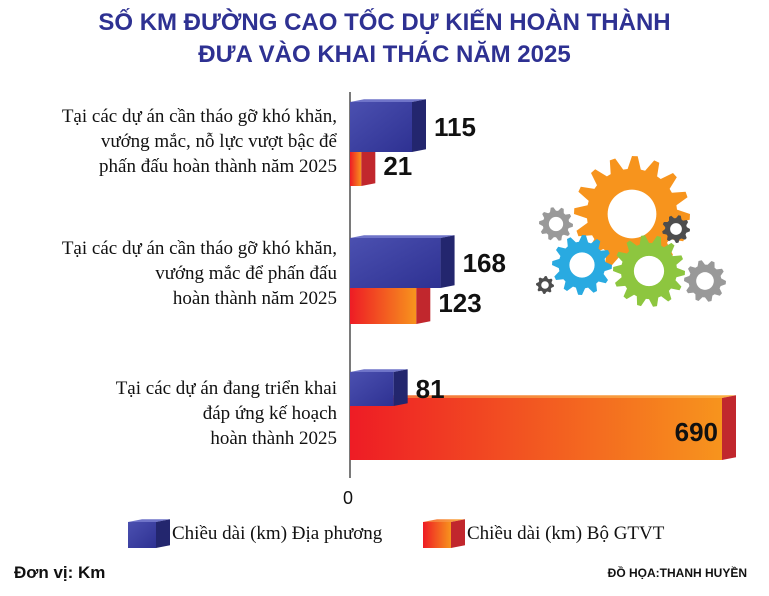 Image resolution: width=769 pixels, height=596 pixels. What do you see at coordinates (388, 100) in the screenshot?
I see `bar-local-1-top` at bounding box center [388, 100].